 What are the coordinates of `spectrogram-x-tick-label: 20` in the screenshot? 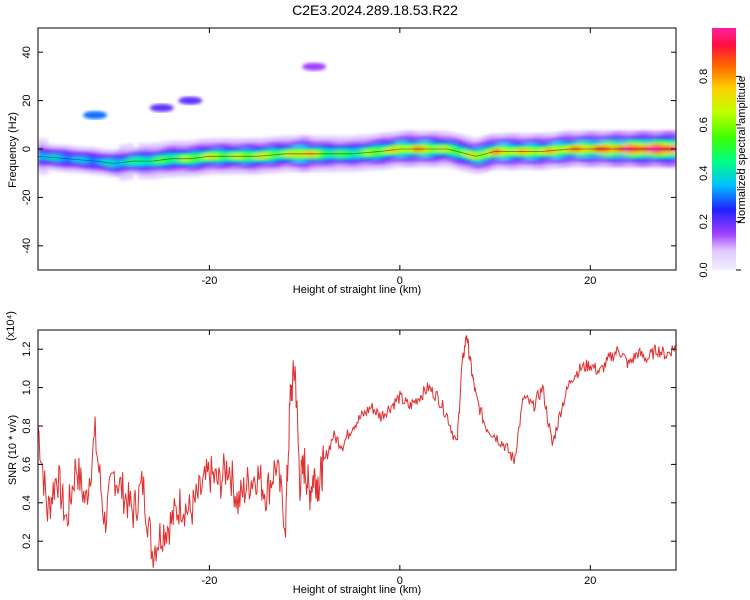 It's located at (590, 281).